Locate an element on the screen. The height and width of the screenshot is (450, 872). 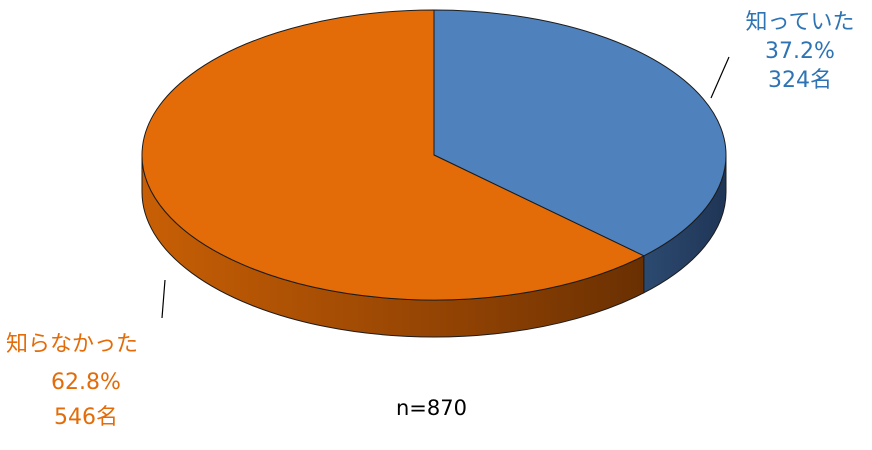
sample-size-label: n=870 is located at coordinates (431, 408).